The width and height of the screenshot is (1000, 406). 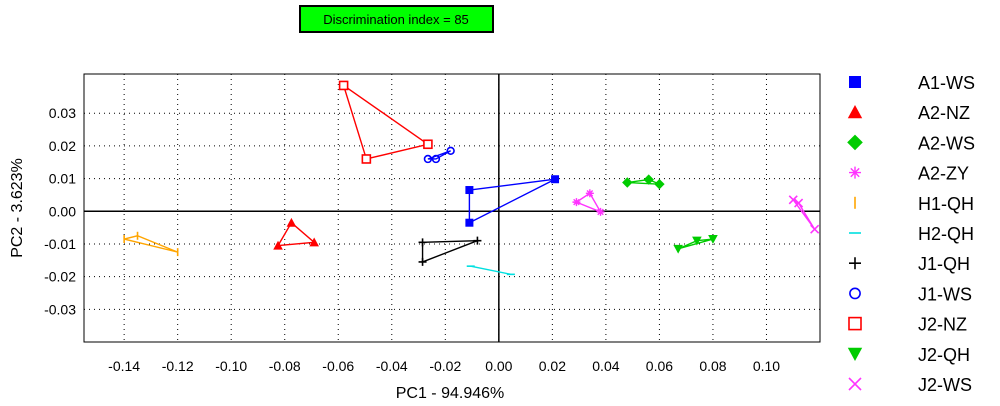 What do you see at coordinates (908, 355) in the screenshot?
I see `legend-item-j2-qh: J2-QH` at bounding box center [908, 355].